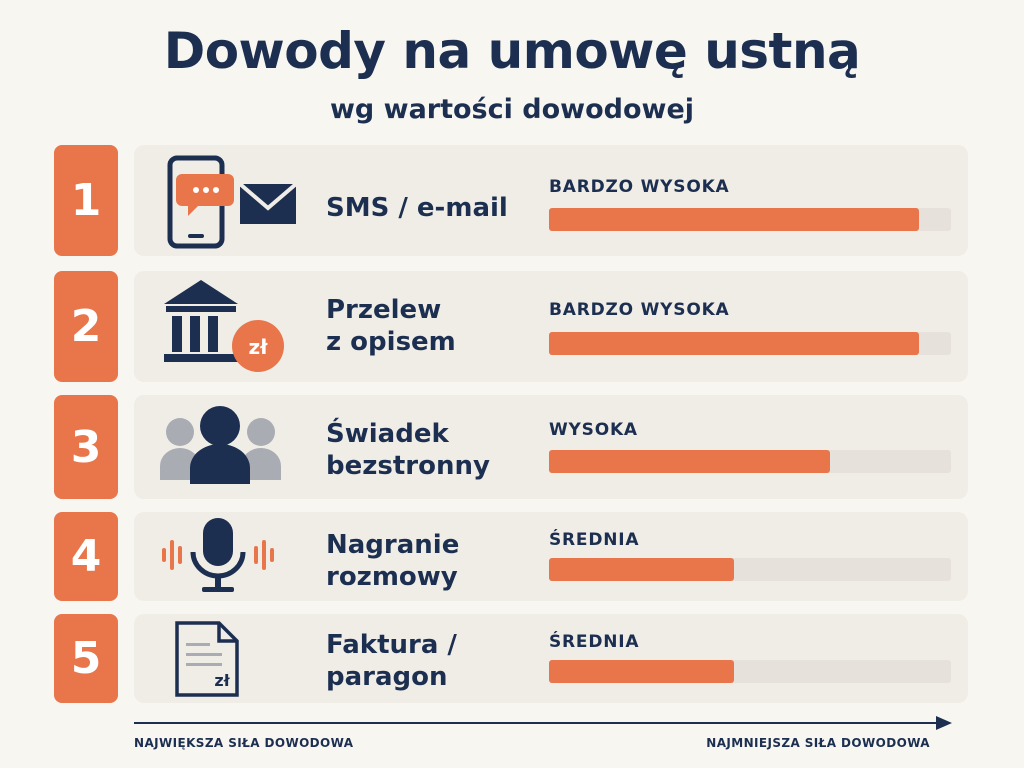 The image size is (1024, 768). Describe the element at coordinates (86, 658) in the screenshot. I see `rank-badge: 5` at that location.